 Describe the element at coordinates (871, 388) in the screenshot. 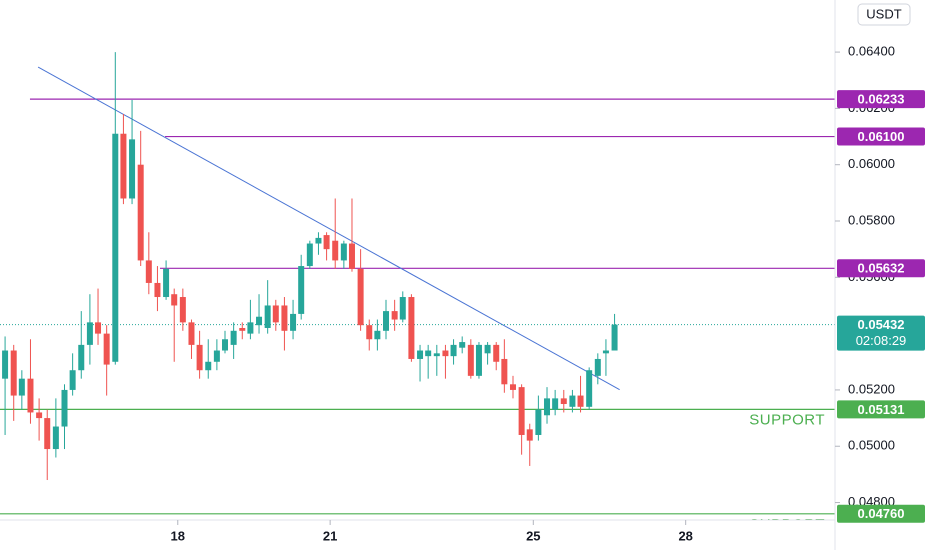

I see `y-tick-label: 0.05200` at that location.